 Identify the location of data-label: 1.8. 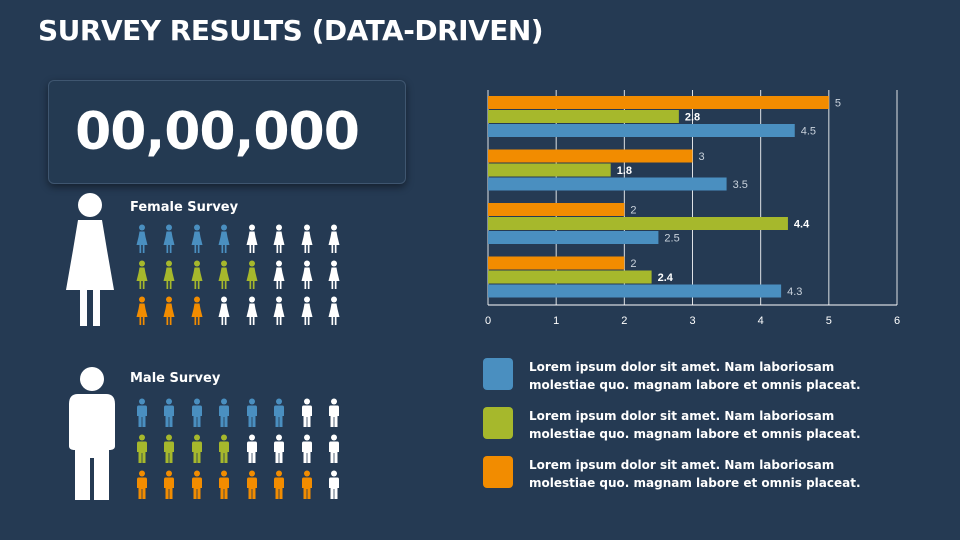
(624, 171).